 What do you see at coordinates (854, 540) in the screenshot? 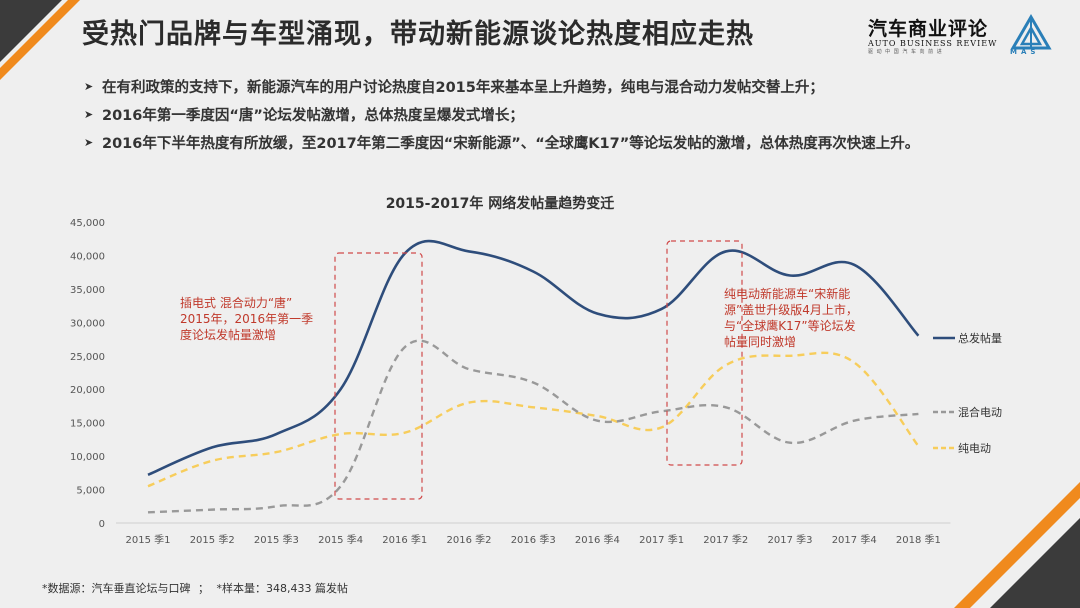
I see `x-tick-label: 2017 季4` at bounding box center [854, 540].